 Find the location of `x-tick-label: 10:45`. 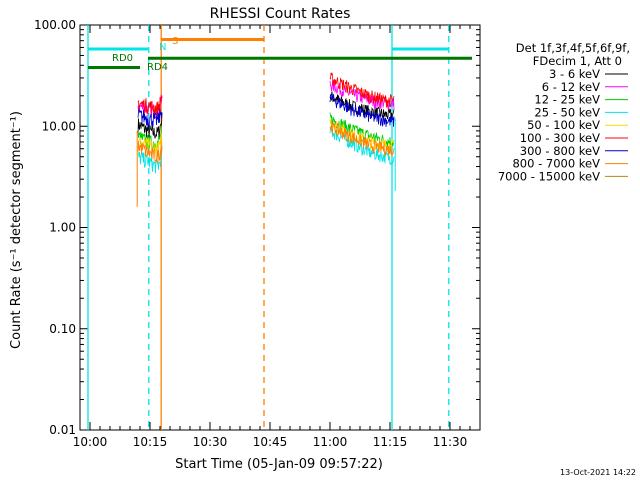

x-tick-label: 10:45 is located at coordinates (270, 442).